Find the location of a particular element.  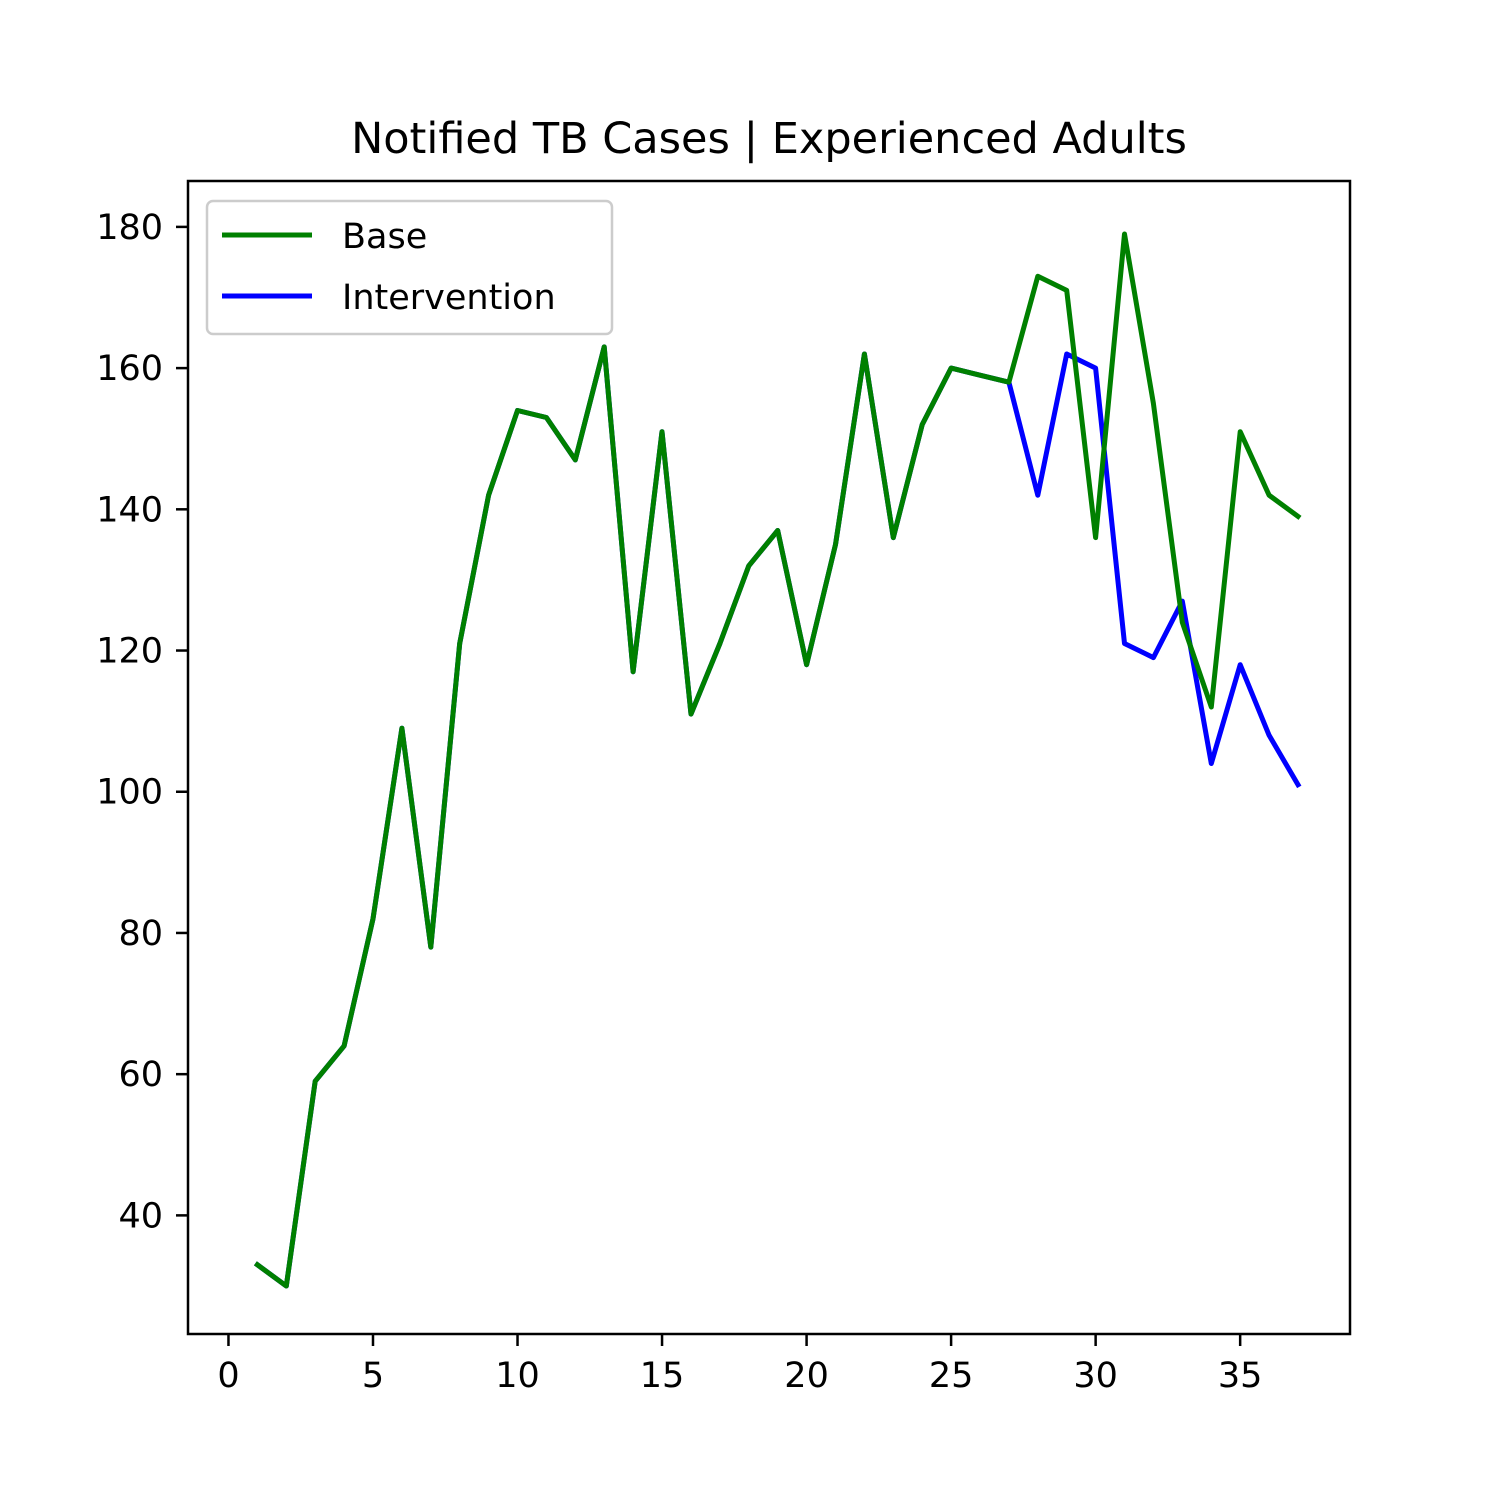

y-tick-label: 180 is located at coordinates (129, 228).